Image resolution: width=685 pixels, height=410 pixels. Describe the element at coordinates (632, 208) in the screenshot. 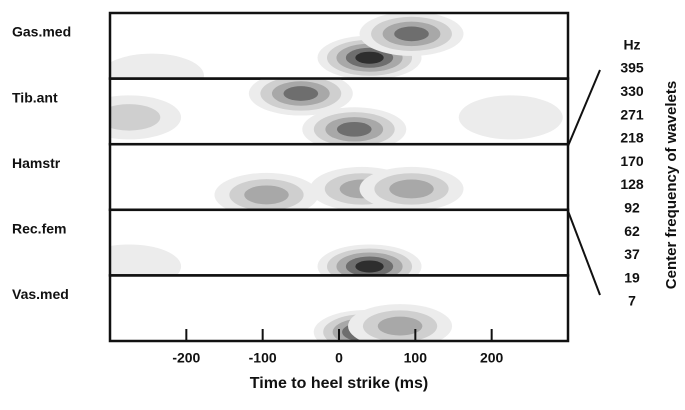

I see `freq-label: 92` at that location.